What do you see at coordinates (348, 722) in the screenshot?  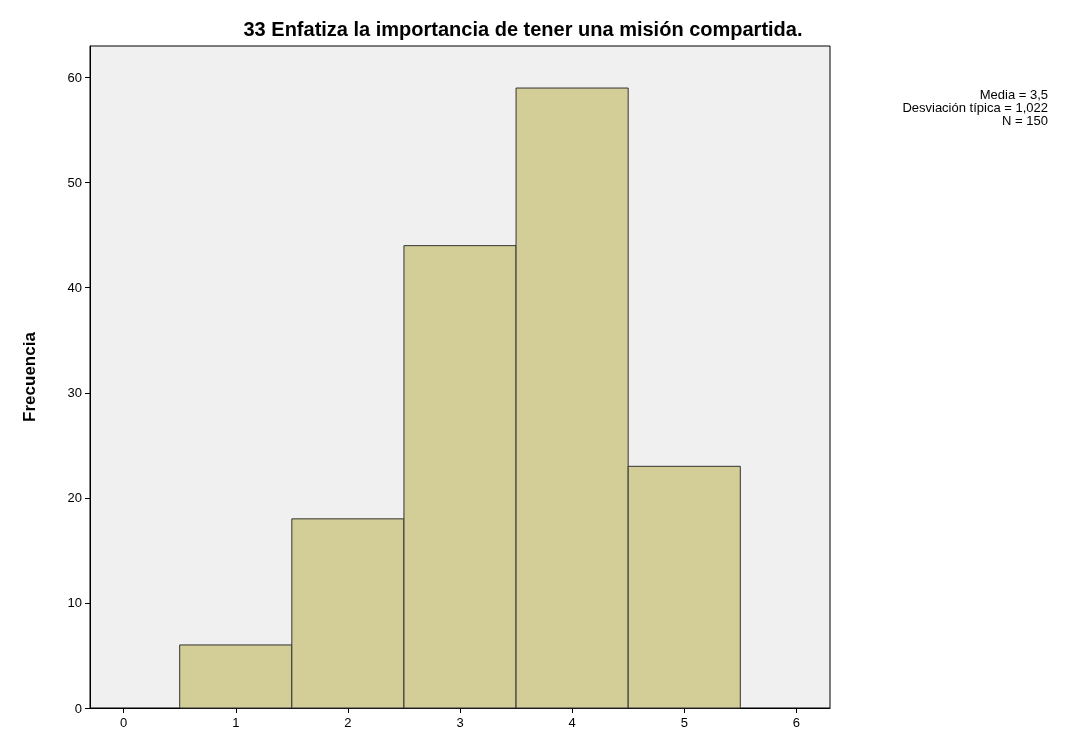 I see `x-tick-label: 2` at bounding box center [348, 722].